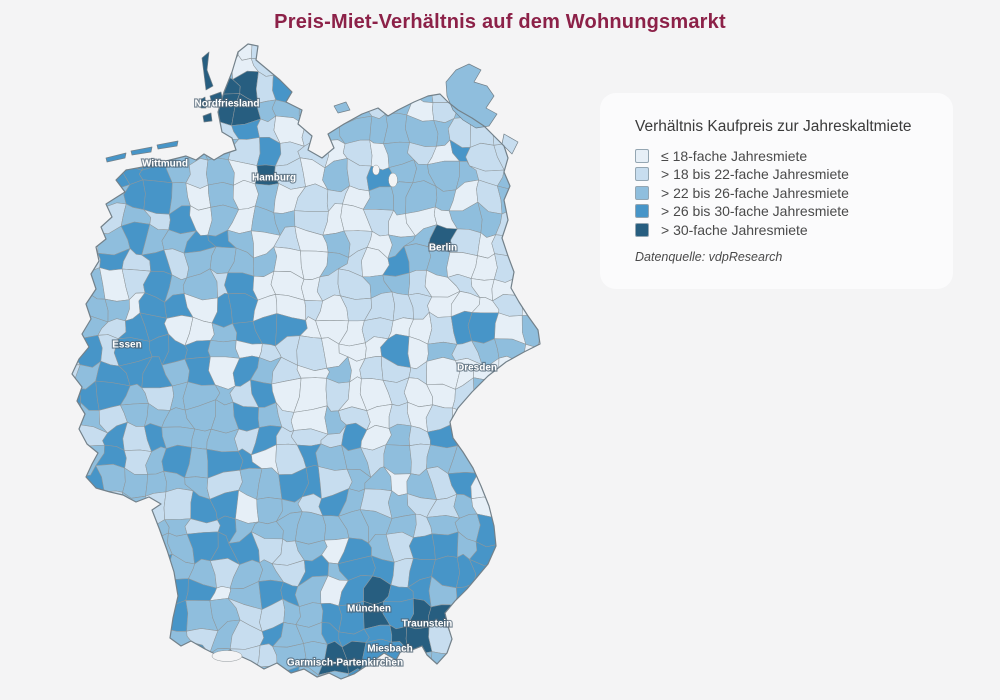  What do you see at coordinates (777, 174) in the screenshot?
I see `legend-item: > 18 bis 22-fache Jahresmiete` at bounding box center [777, 174].